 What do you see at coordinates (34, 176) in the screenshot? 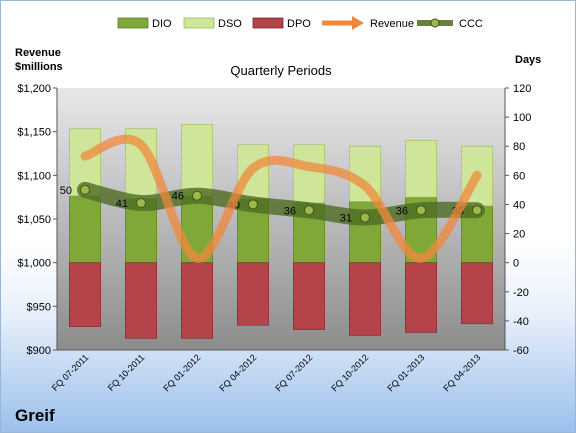
I see `left-tick-label: $1,100` at bounding box center [34, 176].